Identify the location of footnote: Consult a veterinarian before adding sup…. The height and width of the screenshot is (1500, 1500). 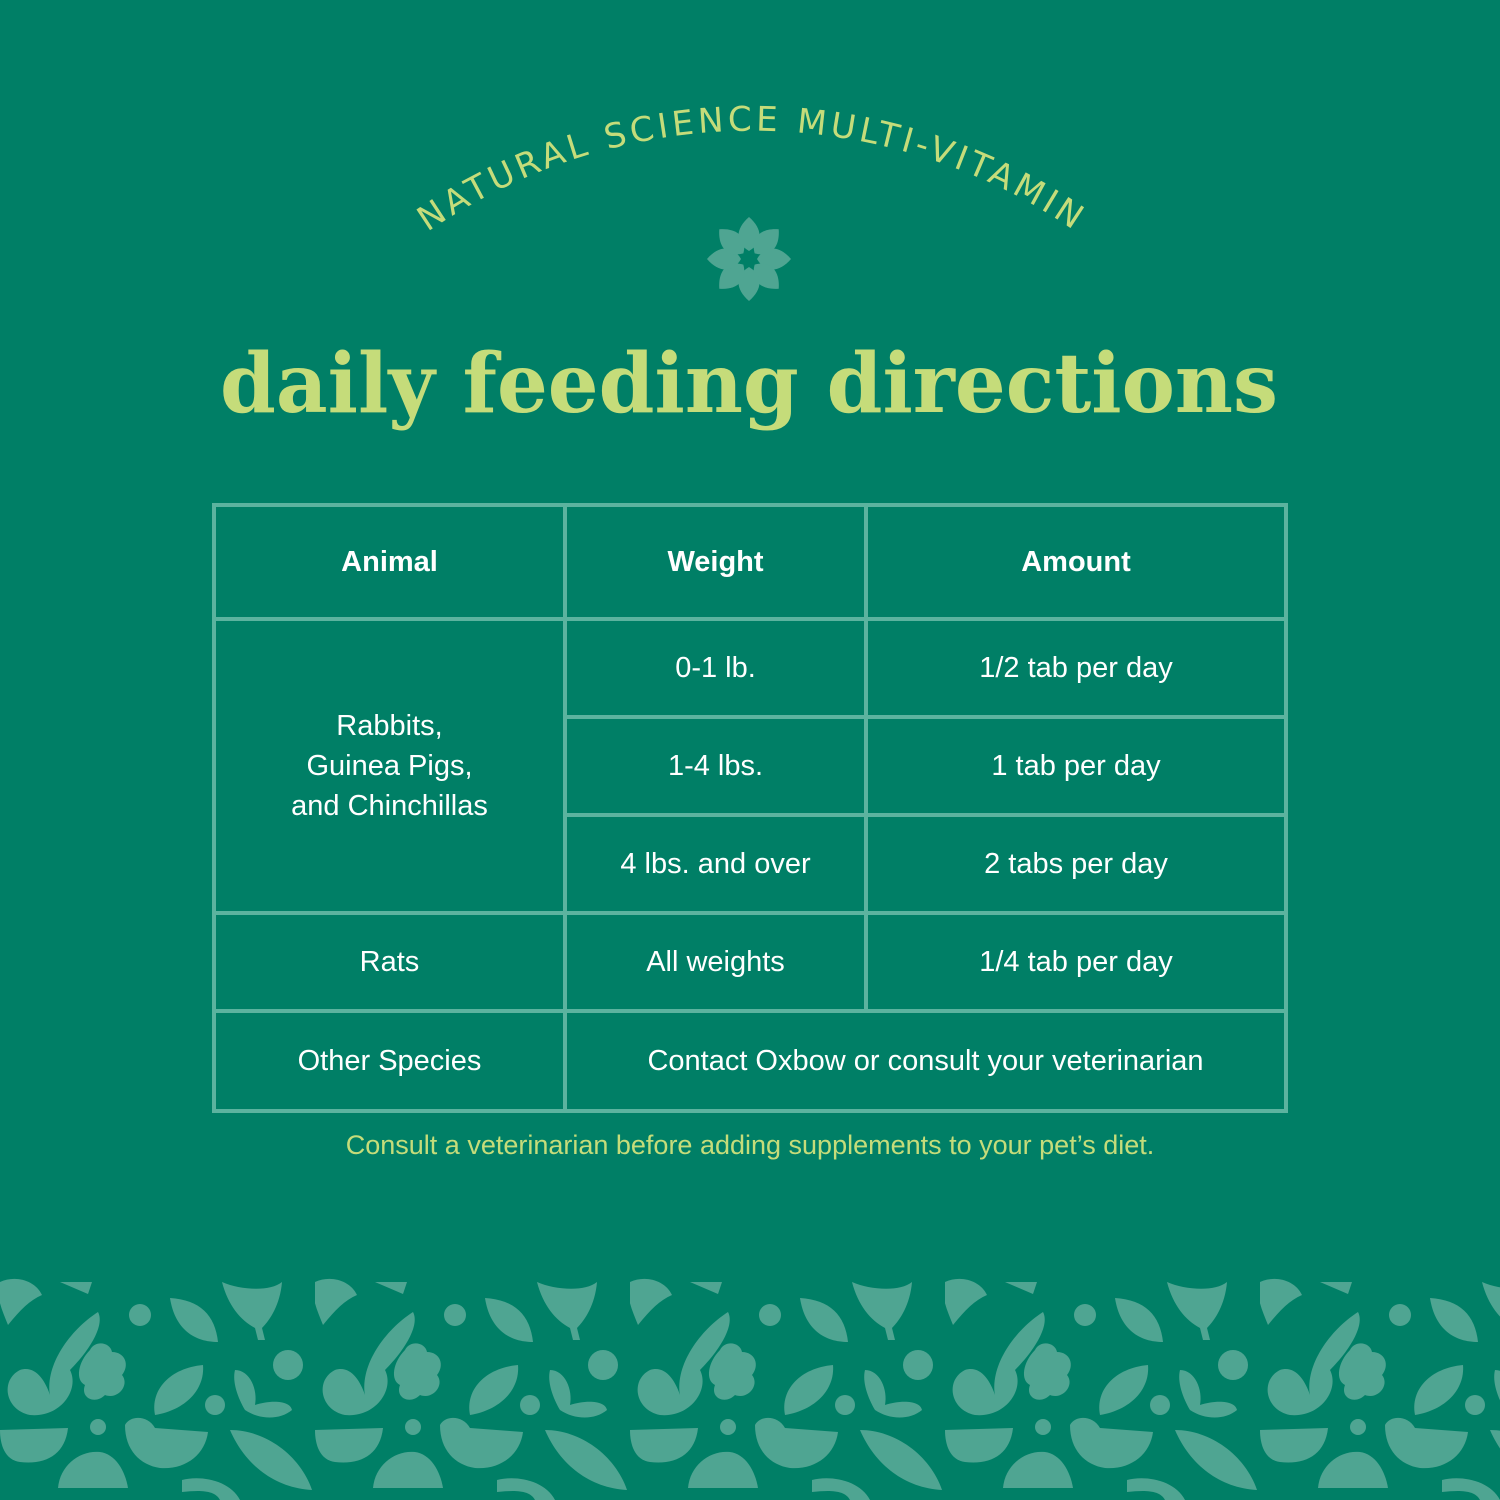
(750, 1145).